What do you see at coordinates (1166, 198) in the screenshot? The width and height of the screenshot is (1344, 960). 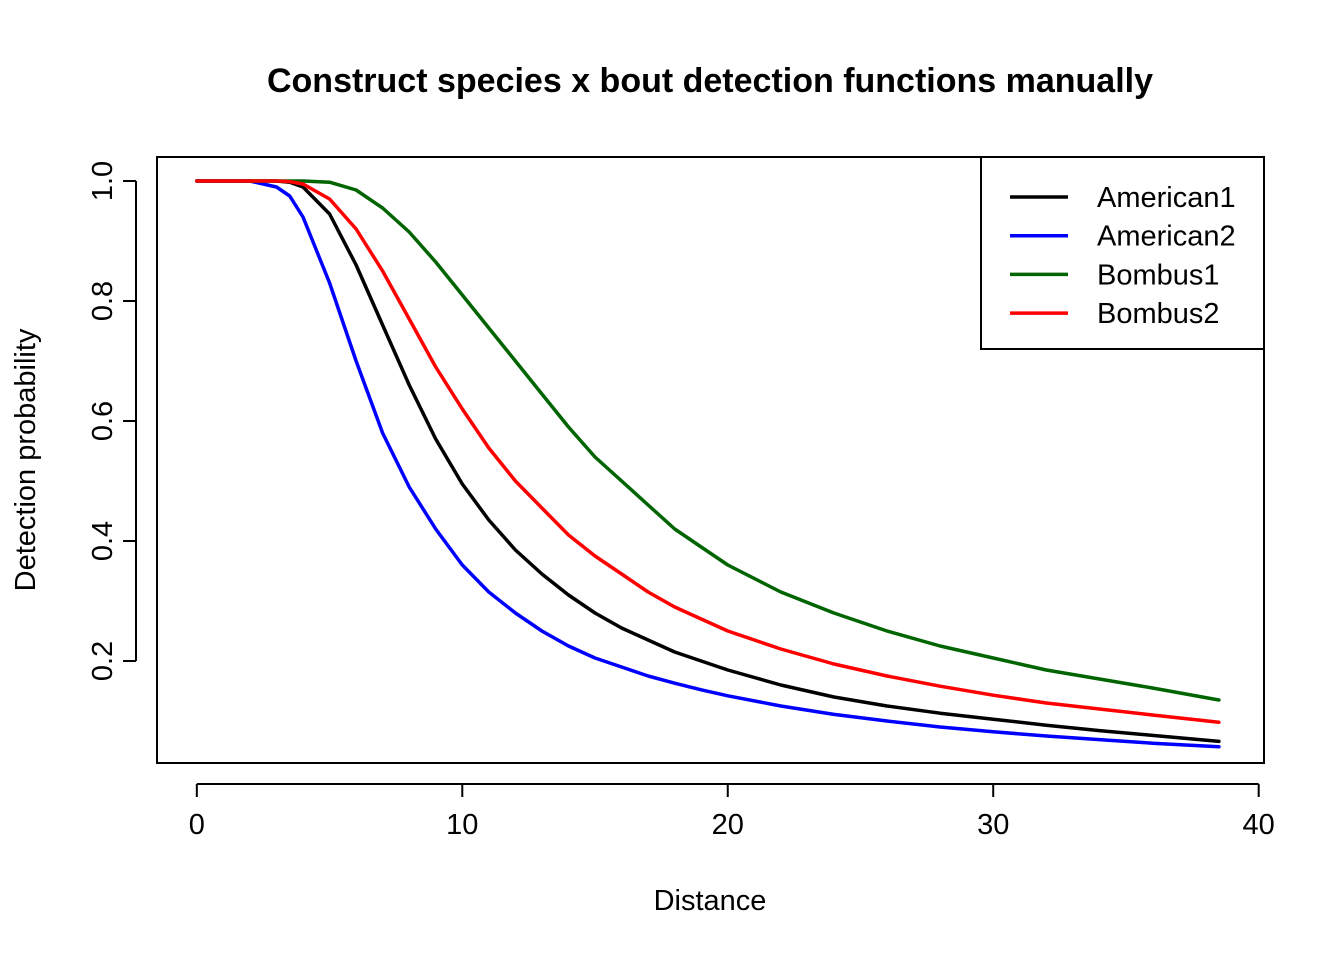 I see `legend-label: American1` at bounding box center [1166, 198].